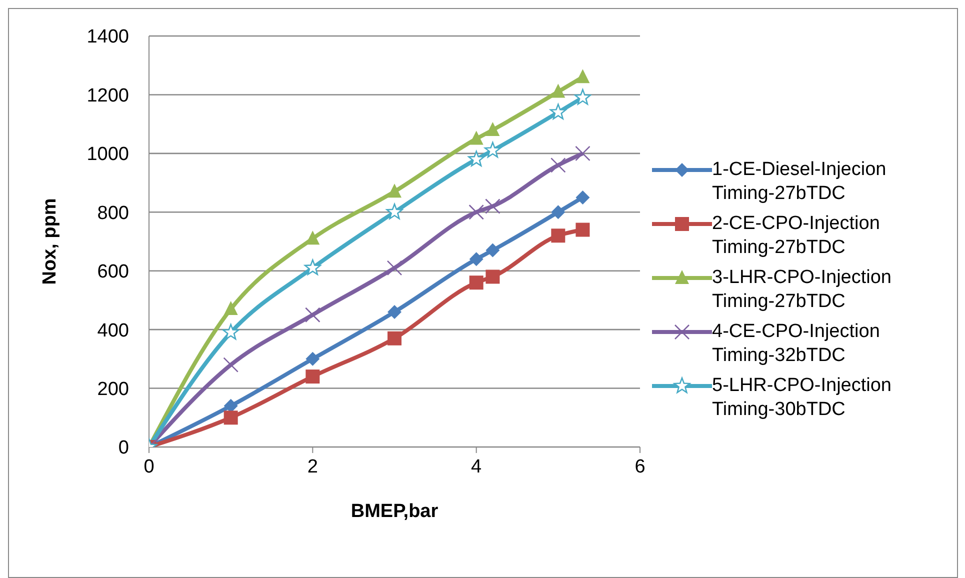  I want to click on legend-label: 1-CE-Diesel-Injecion Timing-27bTDC, so click(800, 182).